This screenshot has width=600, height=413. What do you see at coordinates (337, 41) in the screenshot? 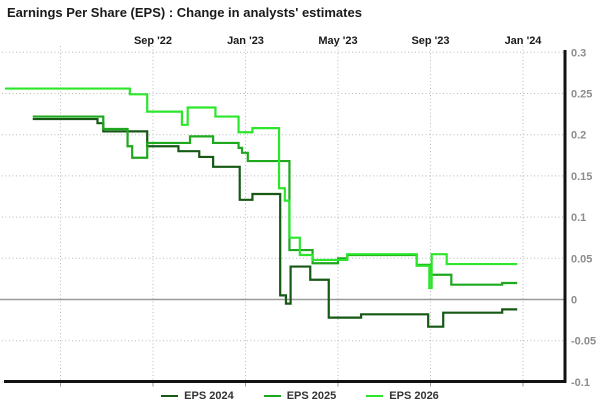
I see `x-tick-label: May '23` at bounding box center [337, 41].